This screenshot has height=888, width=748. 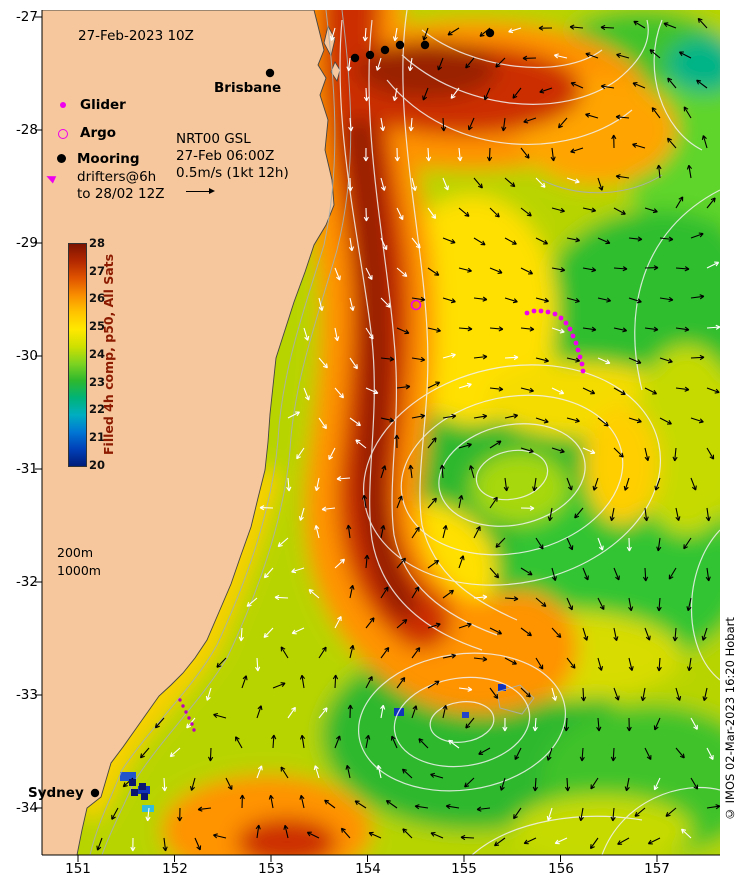 What do you see at coordinates (730, 719) in the screenshot?
I see `credit-text: © IMOS 02-Mar-2023 16:20 Hobart` at bounding box center [730, 719].